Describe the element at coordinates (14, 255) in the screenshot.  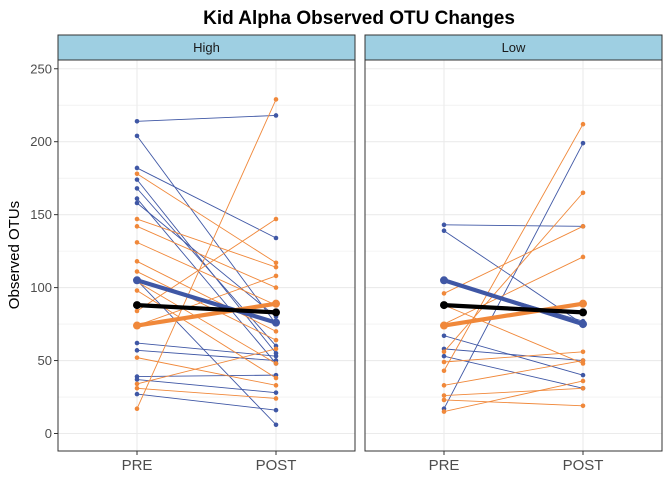
I see `y-axis-title: Observed OTUs` at that location.